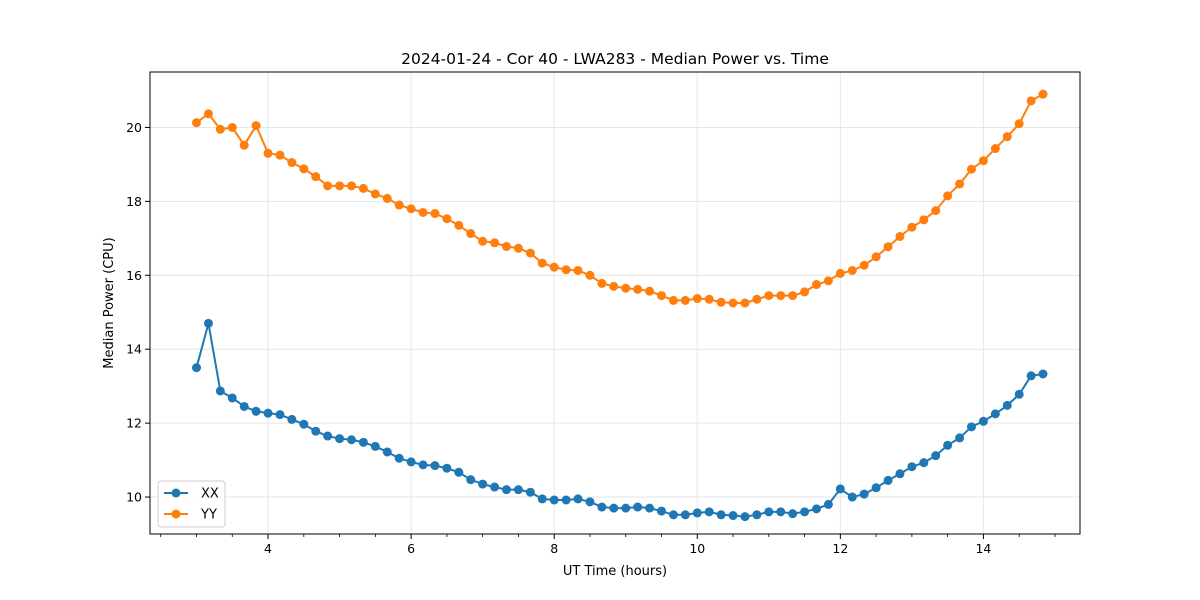  I want to click on y-tick-label: 20, so click(134, 127).